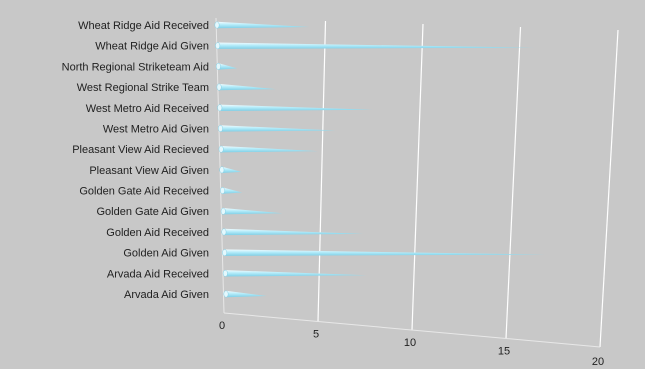  Describe the element at coordinates (147, 109) in the screenshot. I see `category-label: West Metro Aid Received` at that location.